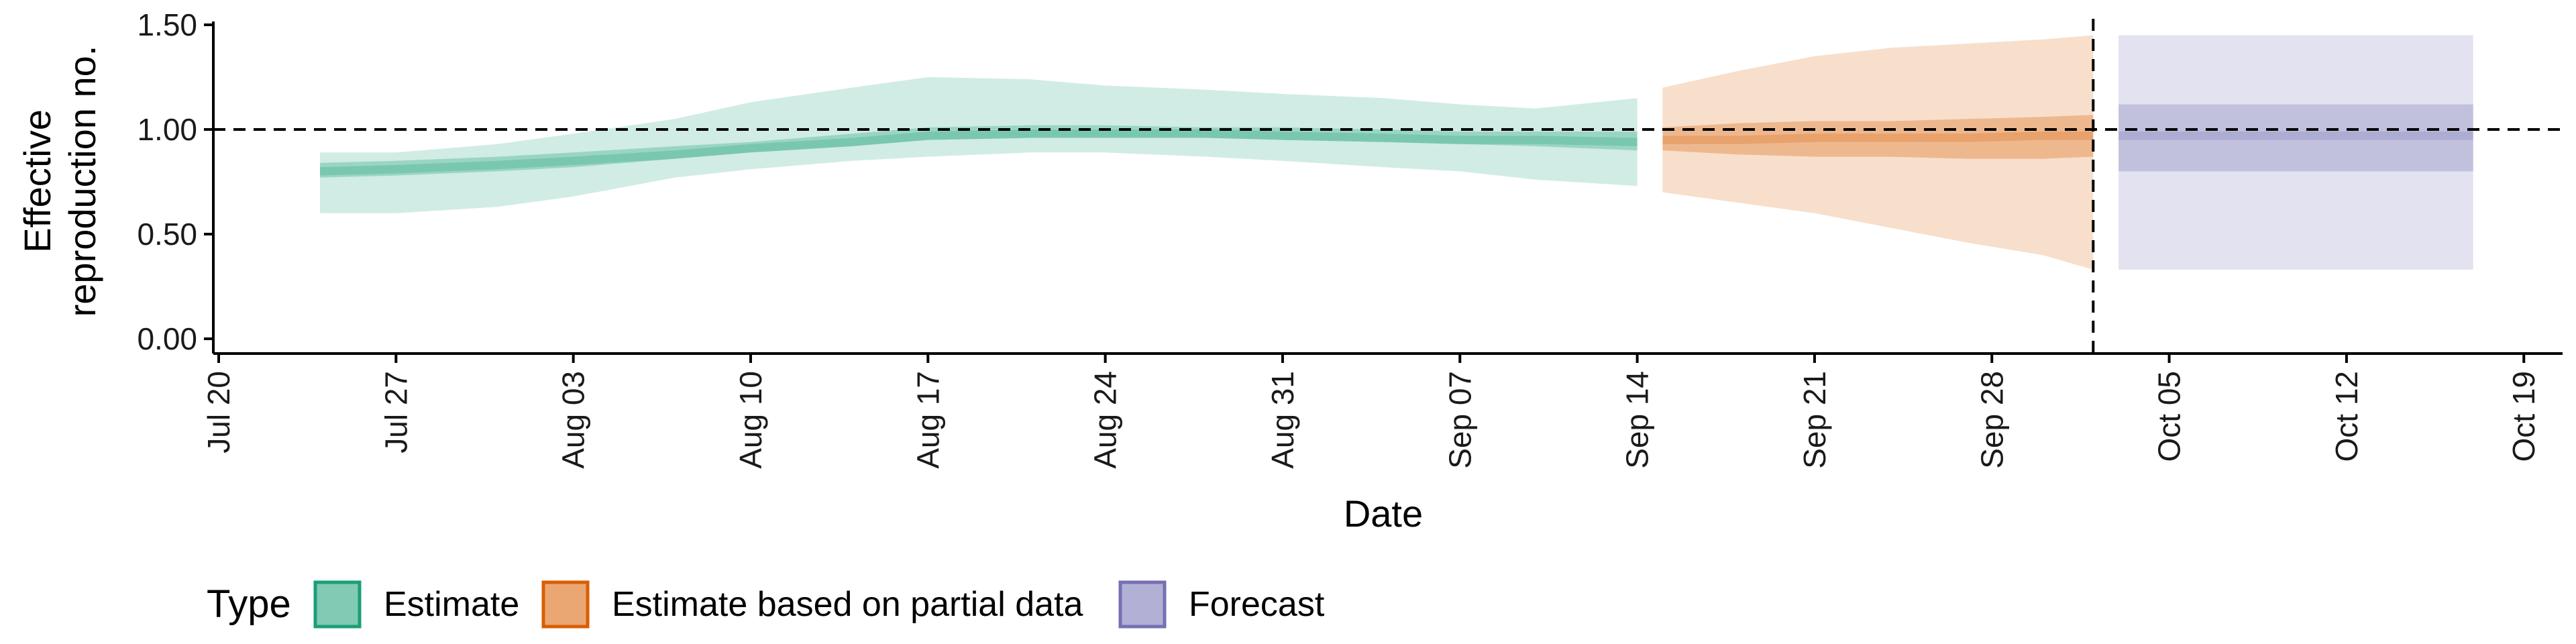 This screenshot has height=644, width=2576. Describe the element at coordinates (927, 420) in the screenshot. I see `x-tick-label: Aug 17` at that location.